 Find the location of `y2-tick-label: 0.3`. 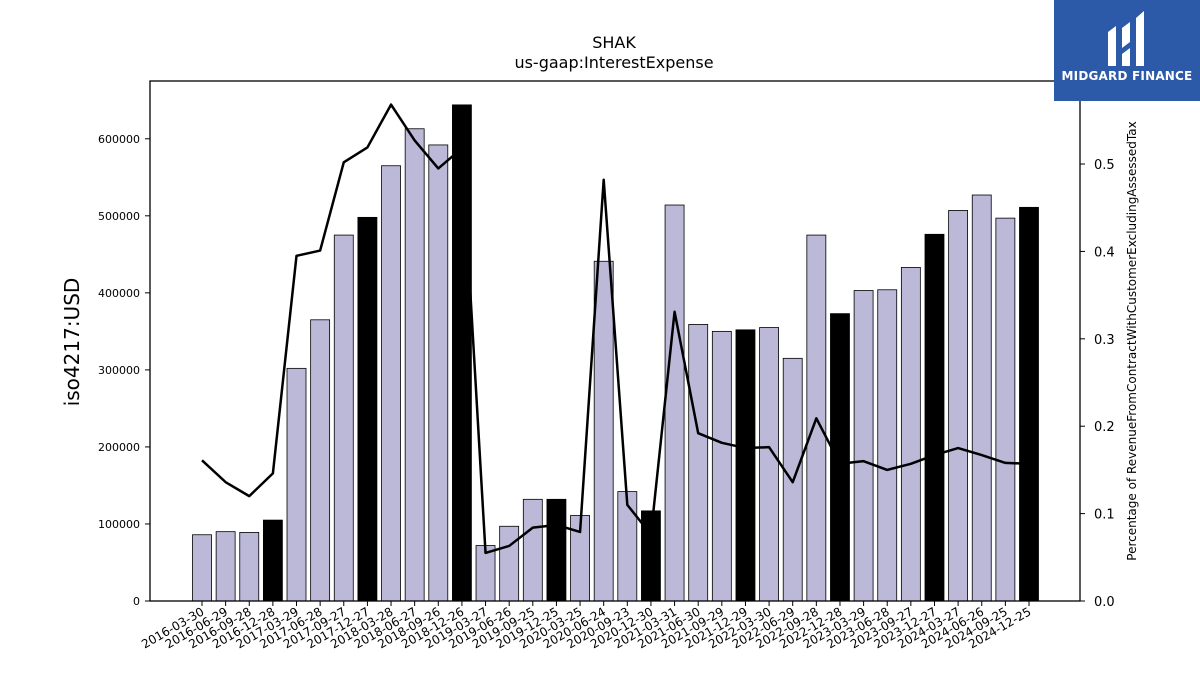

y2-tick-label: 0.3 is located at coordinates (1104, 340).